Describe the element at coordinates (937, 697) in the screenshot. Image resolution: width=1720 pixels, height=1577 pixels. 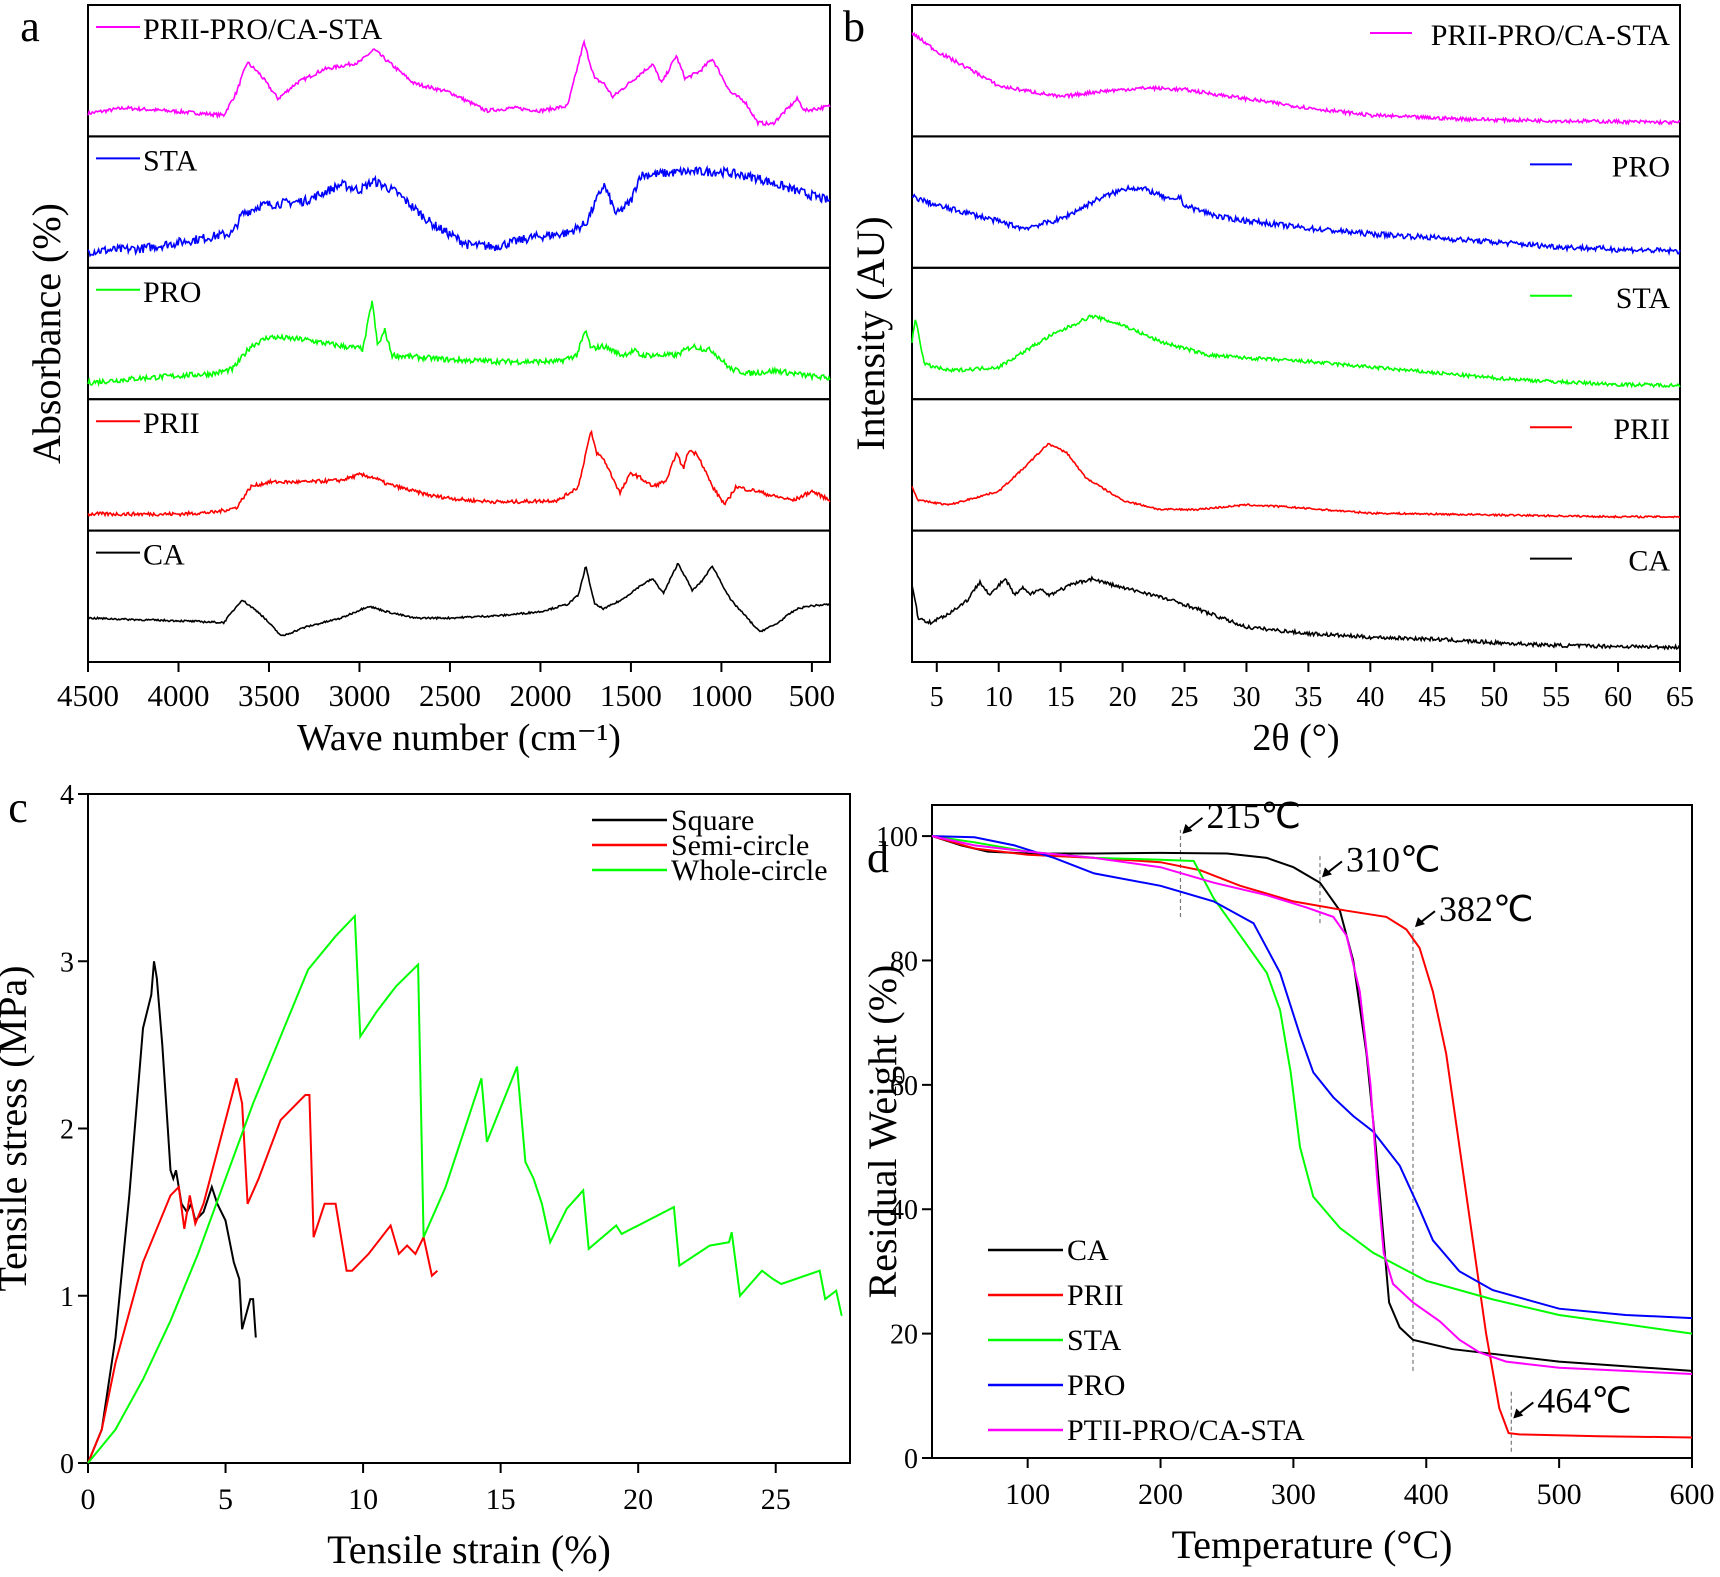
I see `x-tick-label: 5` at that location.